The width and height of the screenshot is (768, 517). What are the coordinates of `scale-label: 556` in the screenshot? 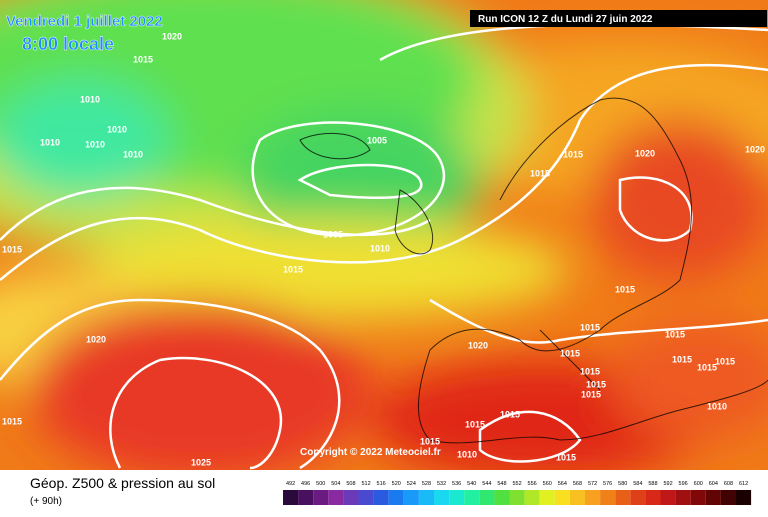 It's located at (532, 484).